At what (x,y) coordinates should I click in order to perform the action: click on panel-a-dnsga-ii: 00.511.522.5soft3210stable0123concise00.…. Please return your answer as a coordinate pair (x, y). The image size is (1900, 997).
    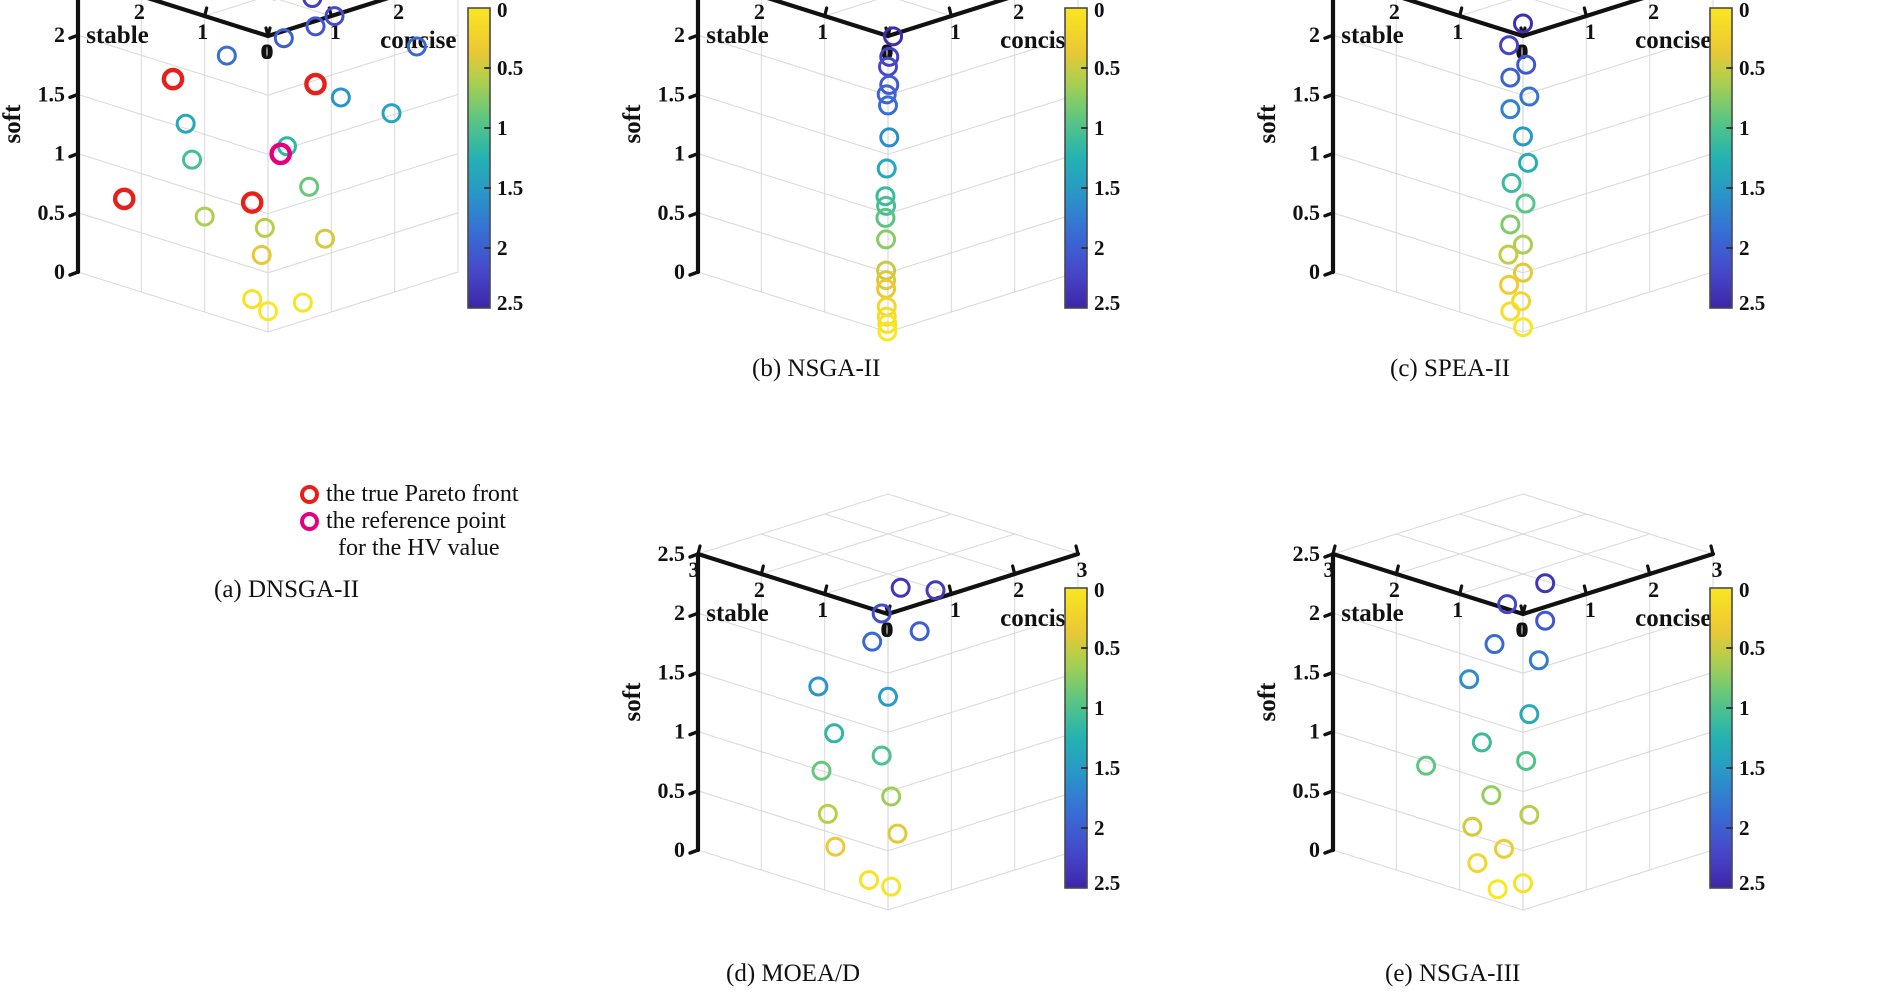
    Looking at the image, I should click on (300, 200).